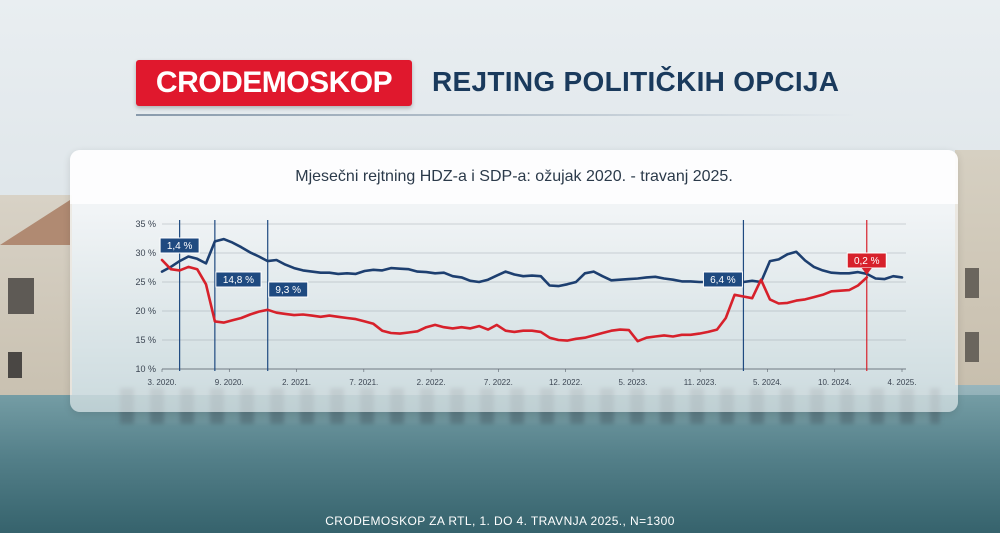 Image resolution: width=1000 pixels, height=533 pixels. What do you see at coordinates (700, 382) in the screenshot?
I see `x-tick-label: 11. 2023.` at bounding box center [700, 382].